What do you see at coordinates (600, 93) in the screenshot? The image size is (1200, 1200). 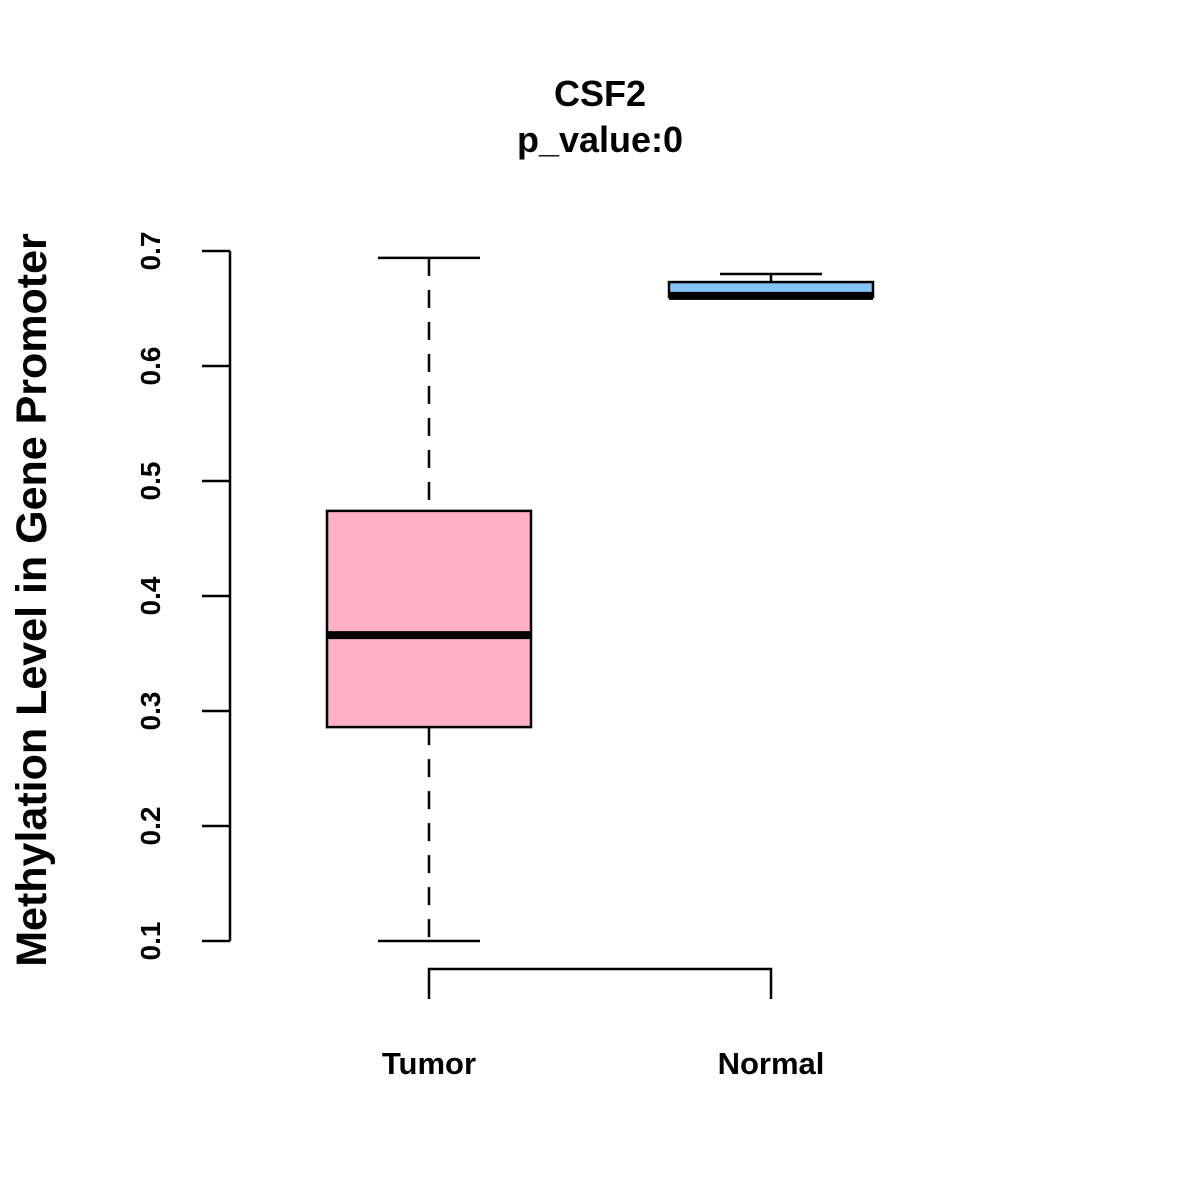 I see `chart-title: CSF2` at bounding box center [600, 93].